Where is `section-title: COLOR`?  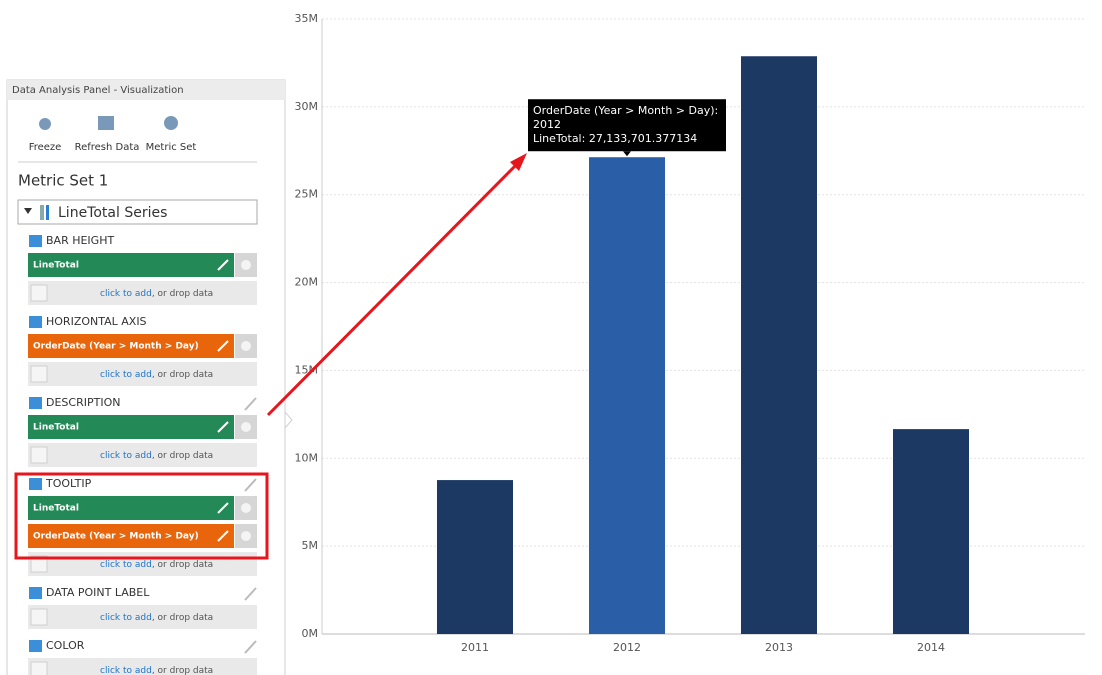 section-title: COLOR is located at coordinates (65, 645).